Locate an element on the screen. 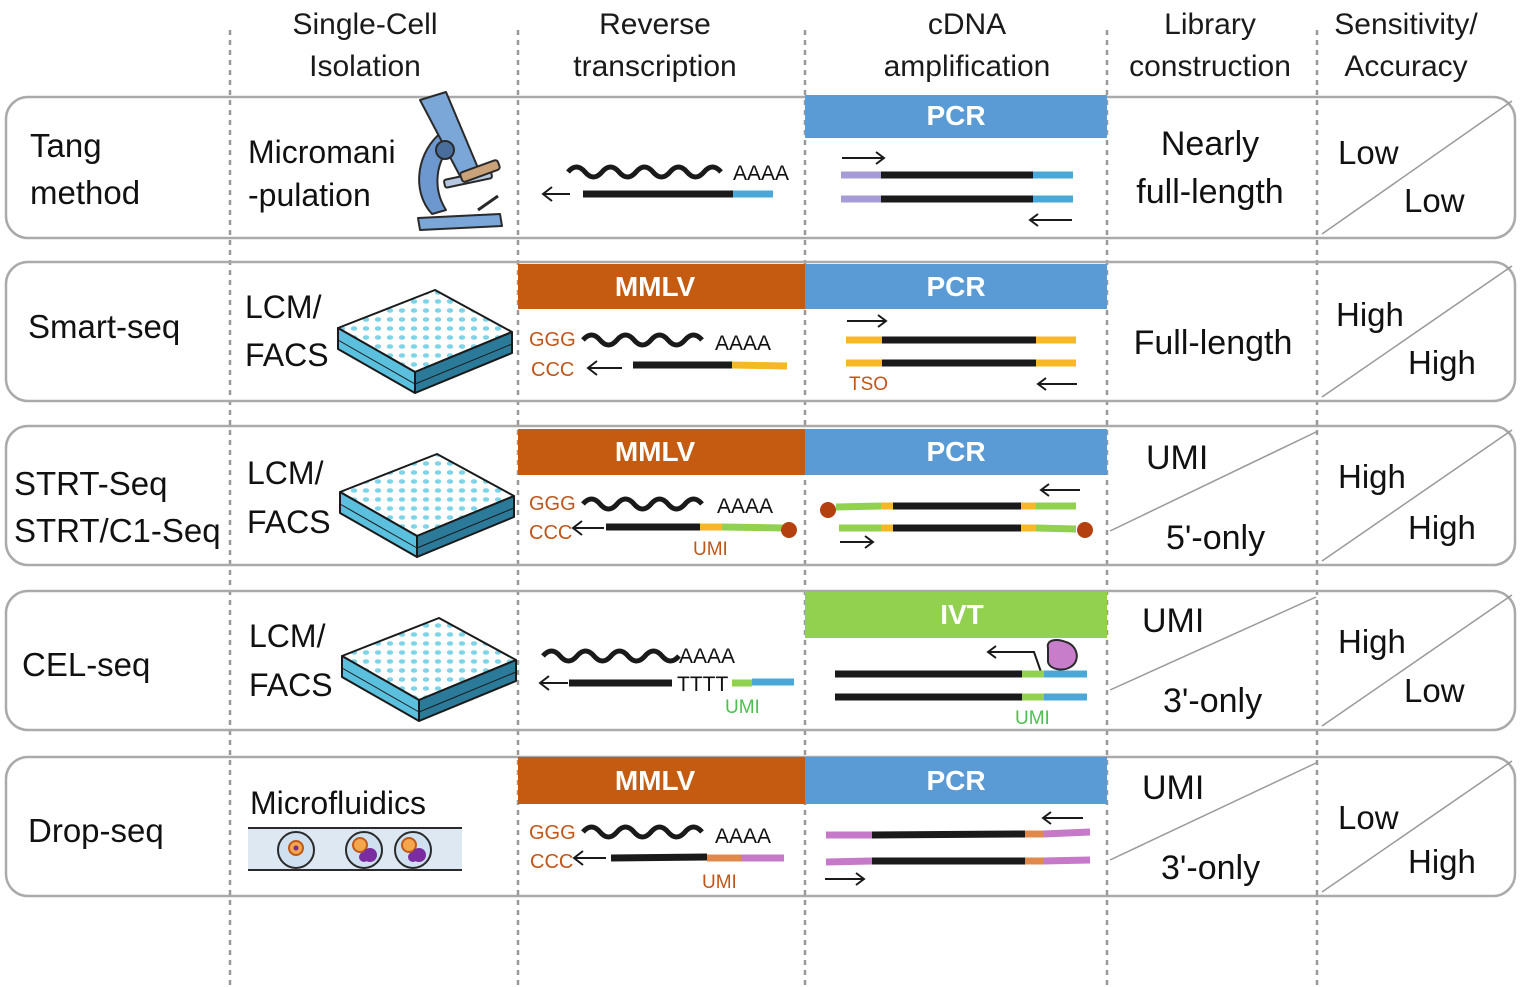 The width and height of the screenshot is (1523, 987). method-name: method is located at coordinates (85, 192).